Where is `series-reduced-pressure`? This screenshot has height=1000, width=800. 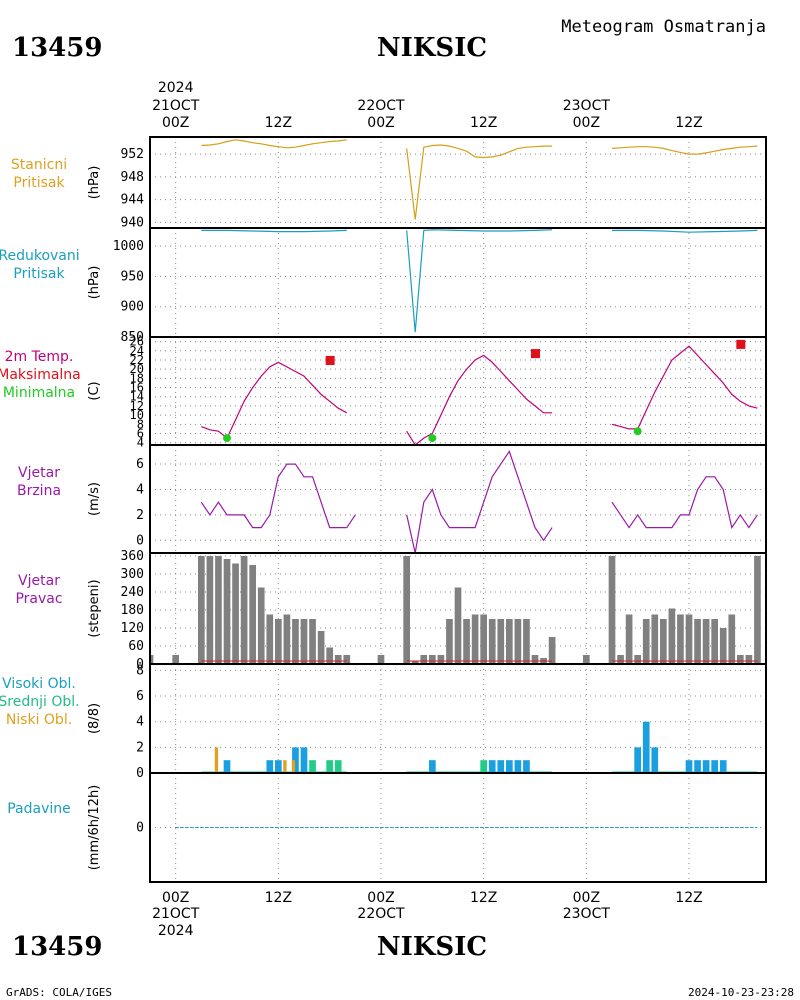
series-reduced-pressure is located at coordinates (479, 281).